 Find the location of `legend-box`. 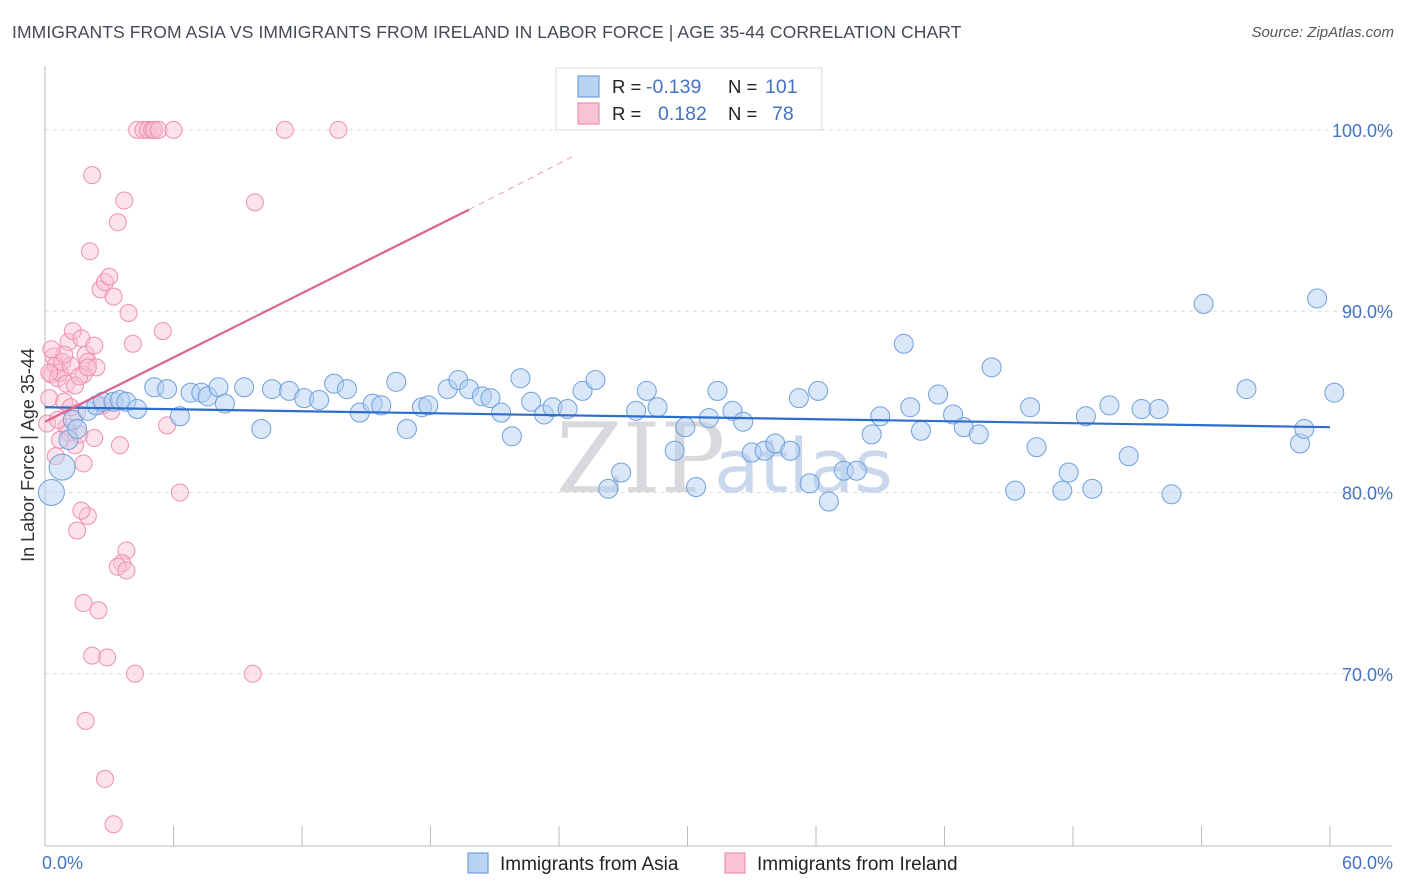

legend-box is located at coordinates (689, 99).